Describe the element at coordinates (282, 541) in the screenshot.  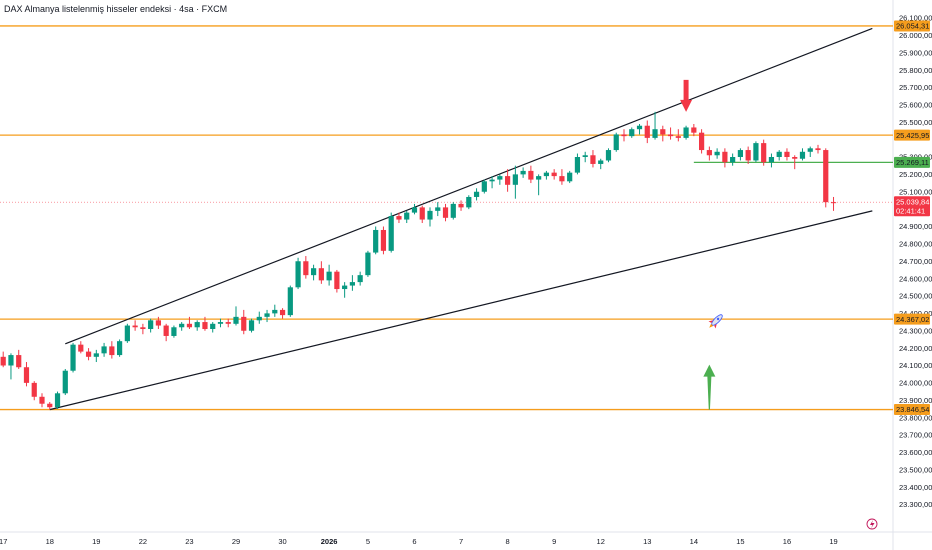
I see `time-tick-label: 30` at that location.